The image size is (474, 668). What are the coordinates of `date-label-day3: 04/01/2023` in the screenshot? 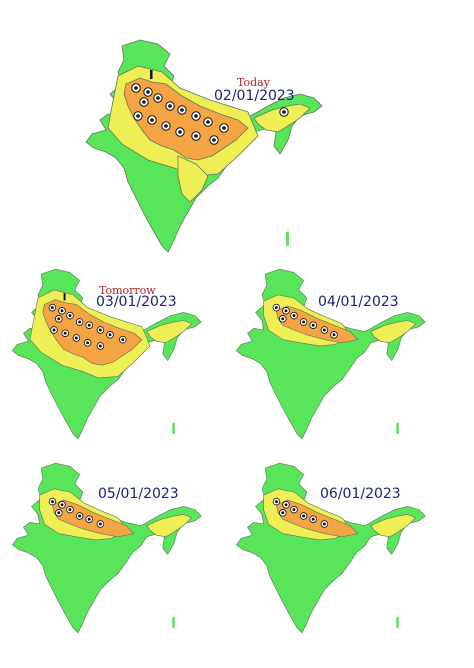 It's located at (358, 302).